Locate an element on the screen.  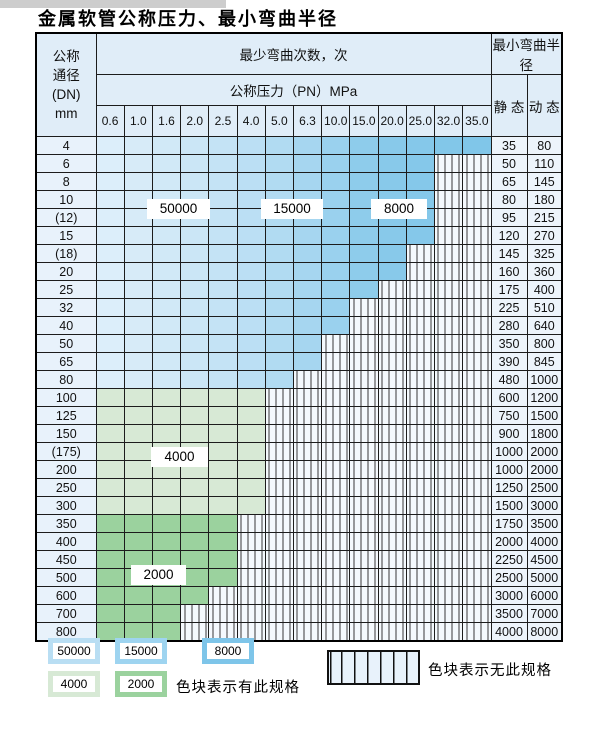
dynamic-radius-value: 180 is located at coordinates (544, 199).